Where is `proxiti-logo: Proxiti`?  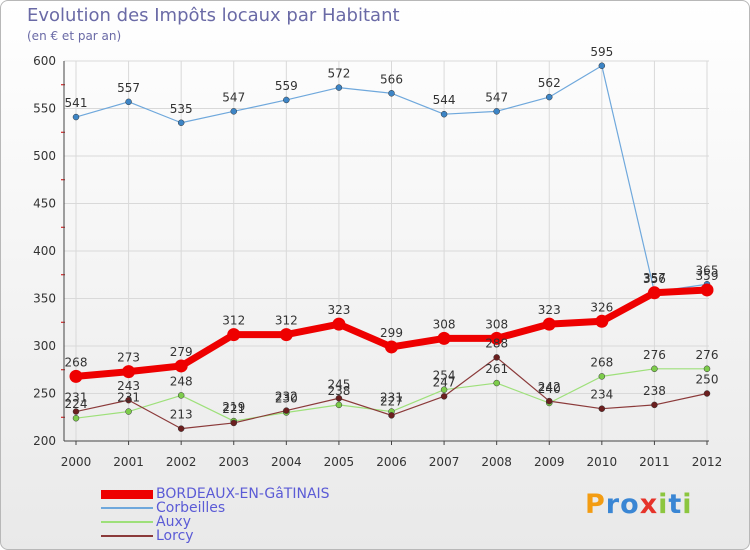 proxiti-logo: Proxiti is located at coordinates (639, 504).